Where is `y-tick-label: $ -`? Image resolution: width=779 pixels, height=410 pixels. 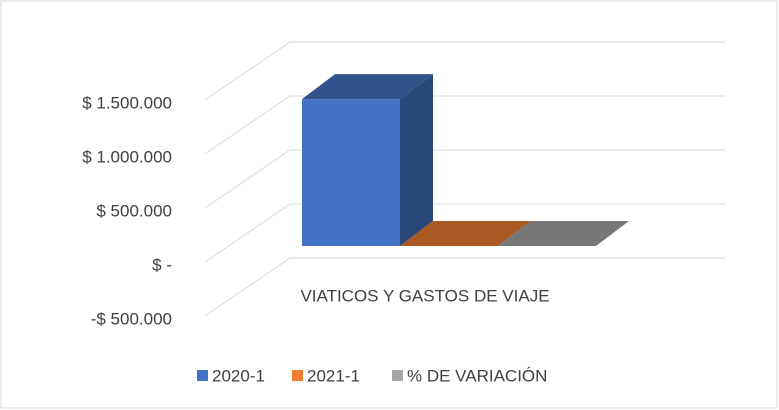
y-tick-label: $ - is located at coordinates (162, 264).